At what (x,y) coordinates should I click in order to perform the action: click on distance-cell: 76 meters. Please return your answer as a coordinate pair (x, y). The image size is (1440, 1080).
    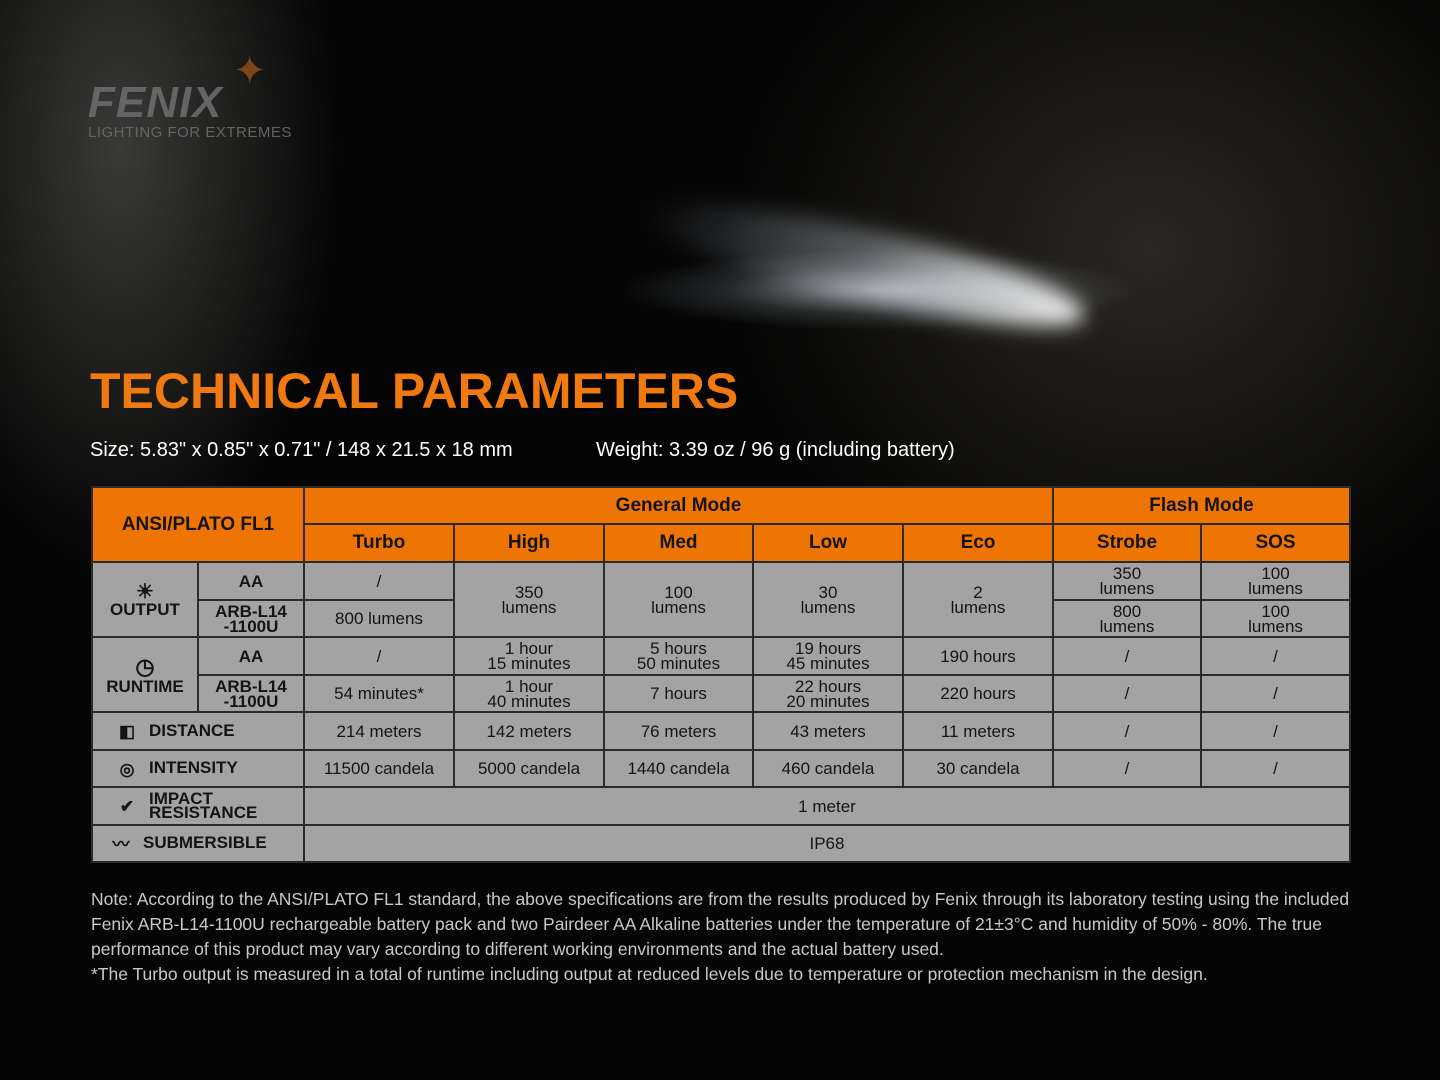
    Looking at the image, I should click on (678, 731).